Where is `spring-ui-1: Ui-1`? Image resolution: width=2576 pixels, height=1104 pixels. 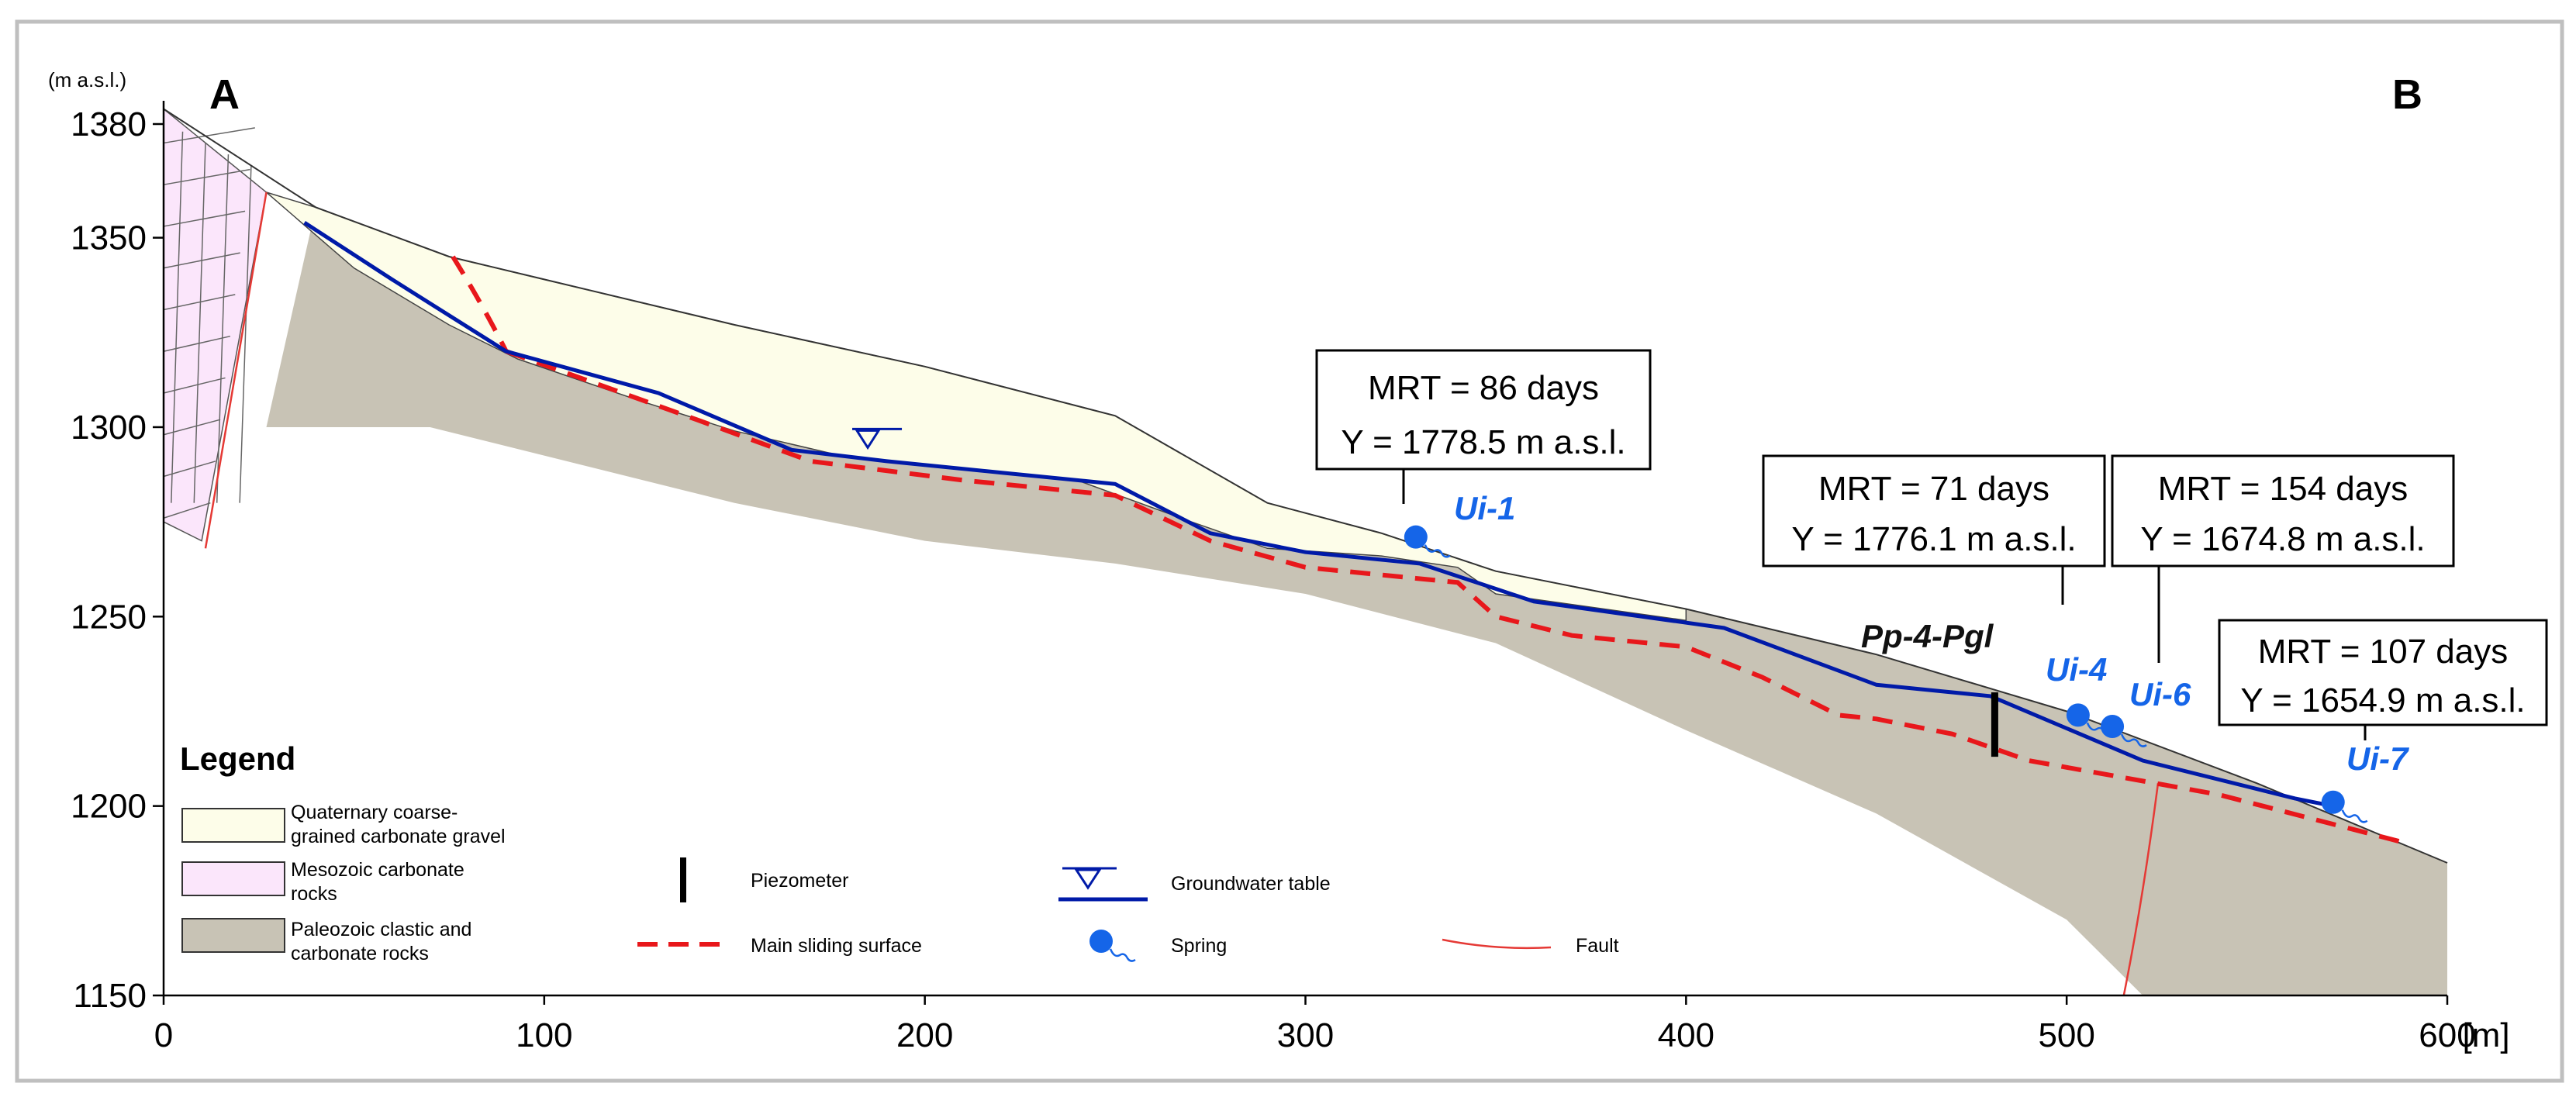
spring-ui-1: Ui-1 is located at coordinates (1459, 524).